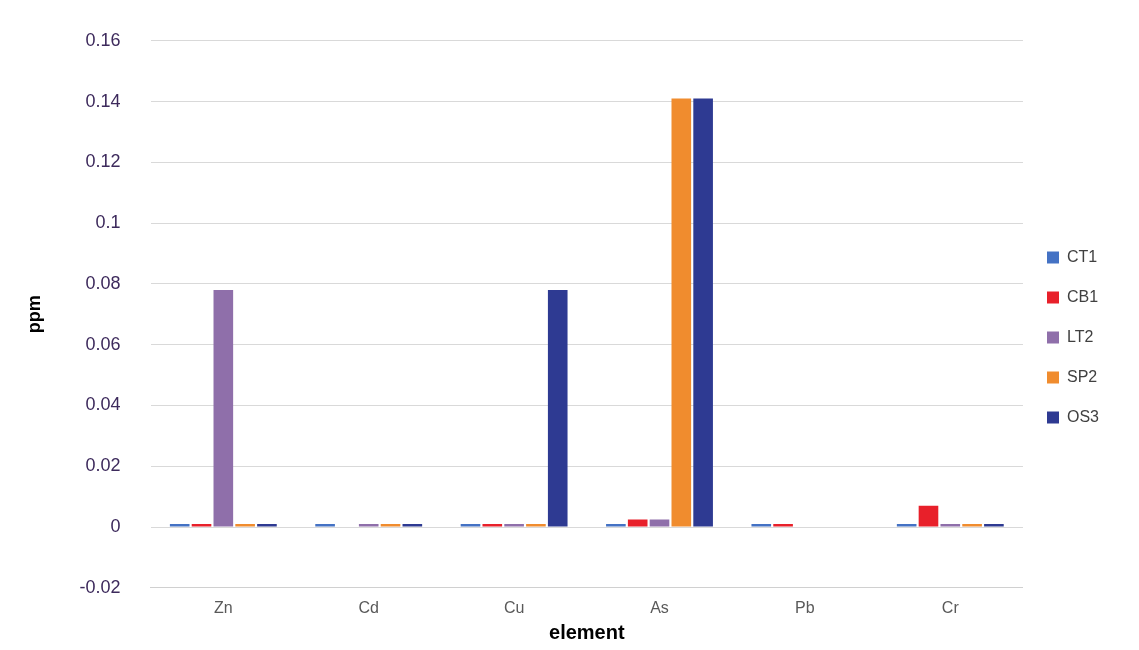 Image resolution: width=1139 pixels, height=650 pixels. Describe the element at coordinates (100, 586) in the screenshot. I see `y-tick-label: -0.02` at that location.